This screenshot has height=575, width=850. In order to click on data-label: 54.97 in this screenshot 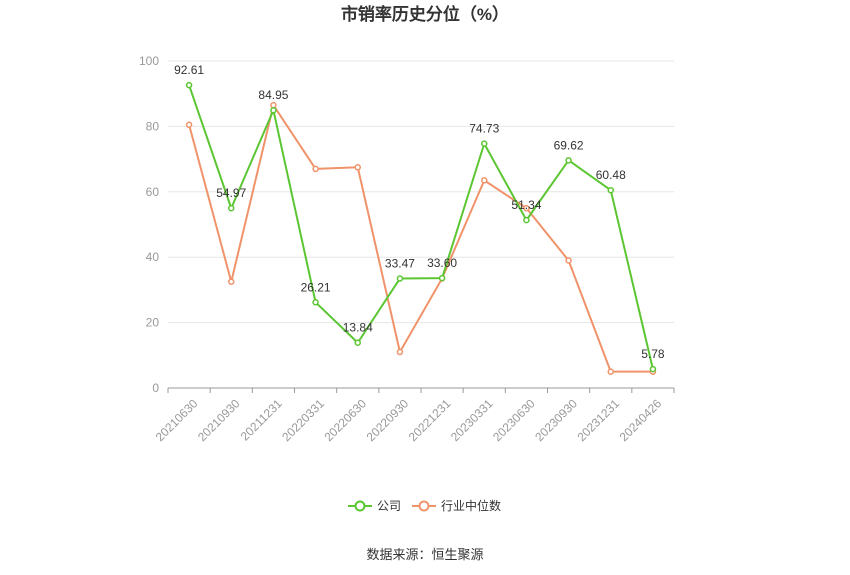, I will do `click(231, 193)`.